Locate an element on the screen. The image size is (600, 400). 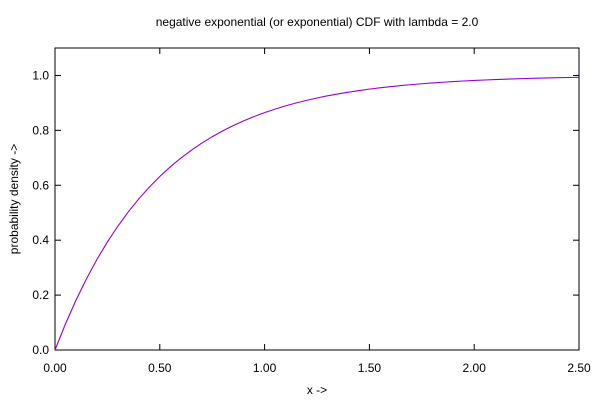
y-tick-label: 0.2 is located at coordinates (40, 295).